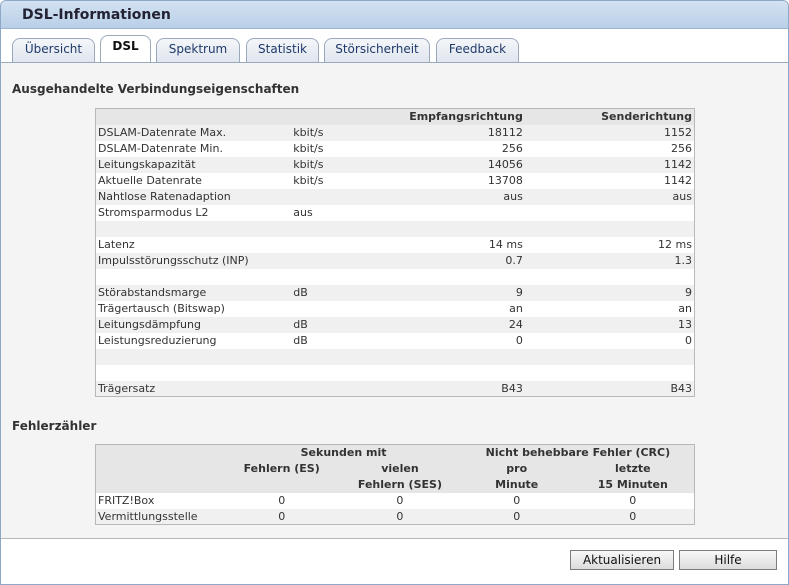 Image resolution: width=789 pixels, height=585 pixels. Describe the element at coordinates (193, 212) in the screenshot. I see `row-label: Stromsparmodus L2` at that location.